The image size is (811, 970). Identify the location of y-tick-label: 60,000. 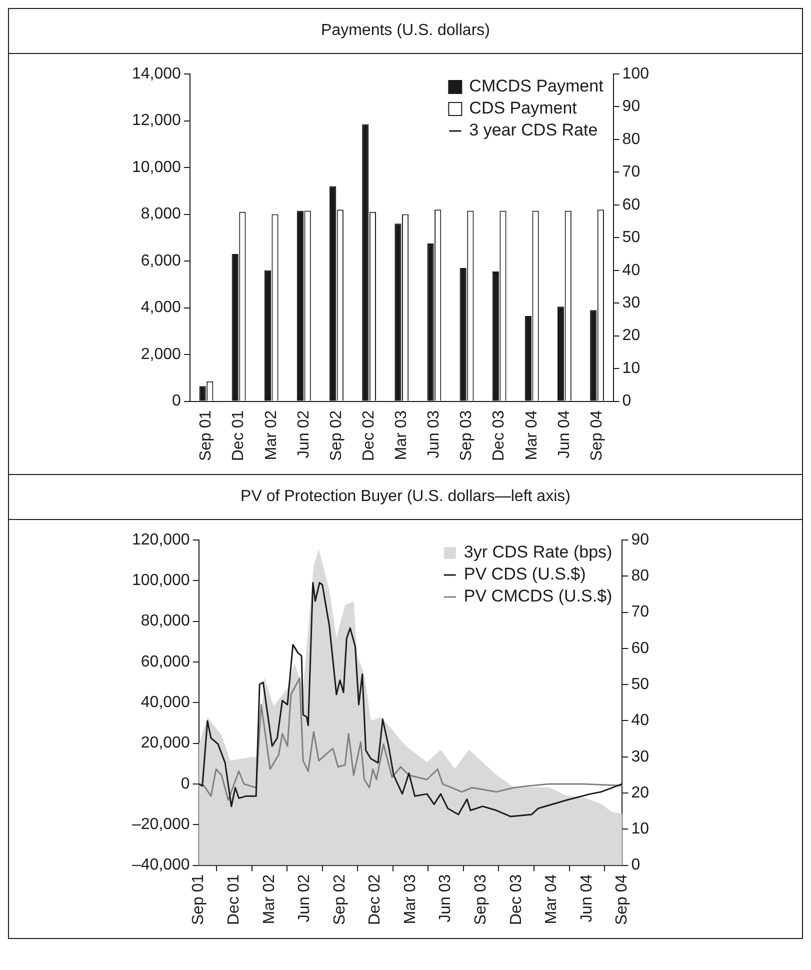
(165, 661).